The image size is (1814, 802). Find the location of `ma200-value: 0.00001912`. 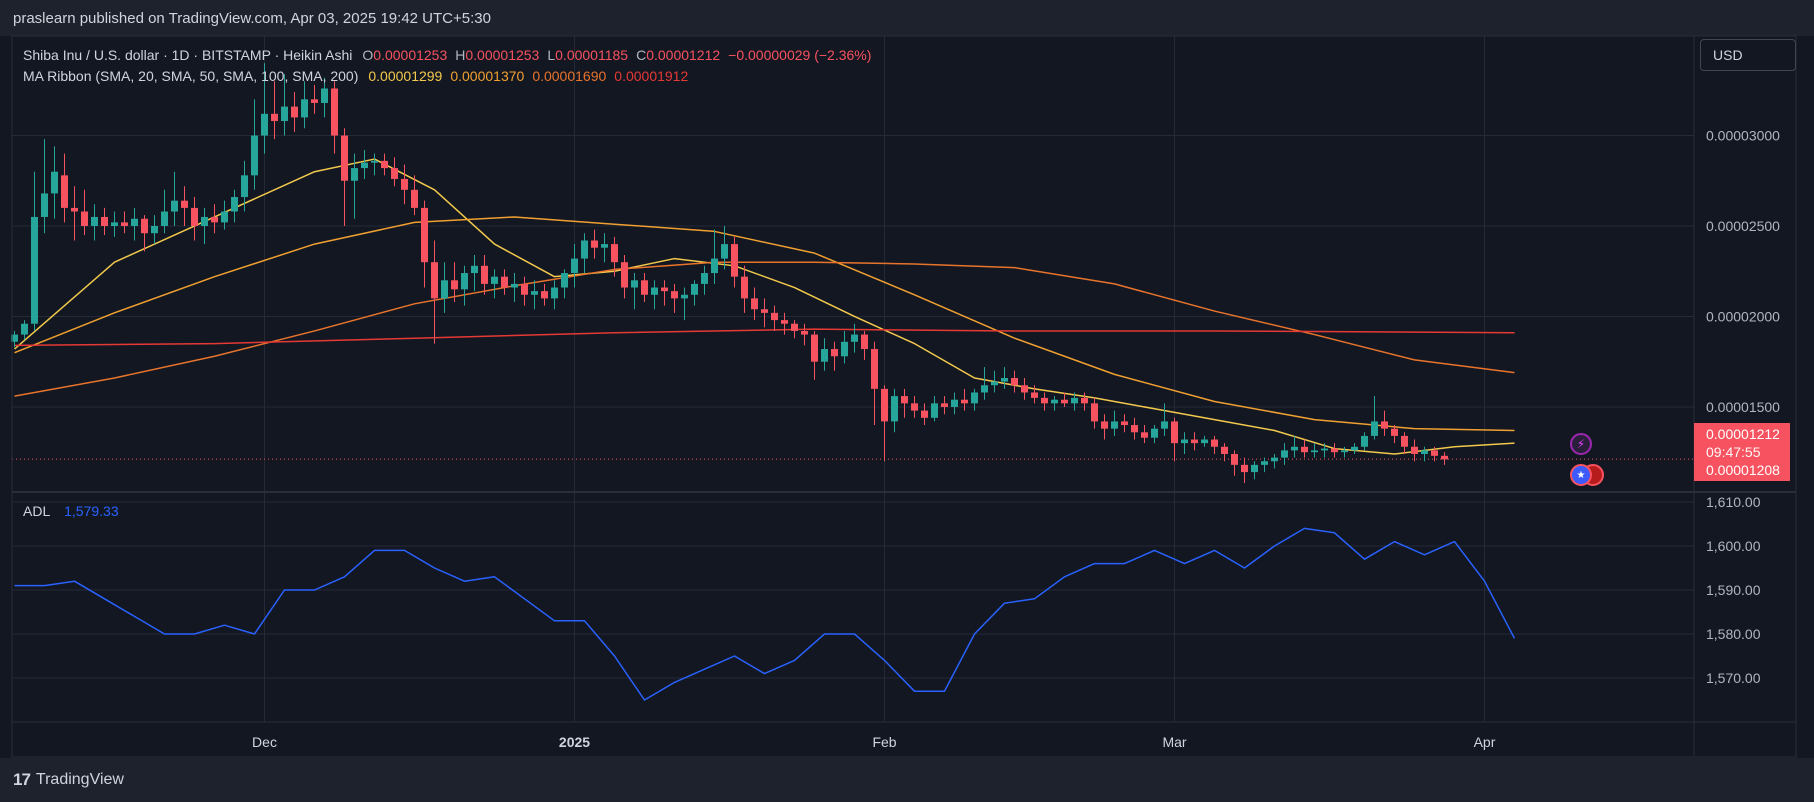

ma200-value: 0.00001912 is located at coordinates (651, 76).